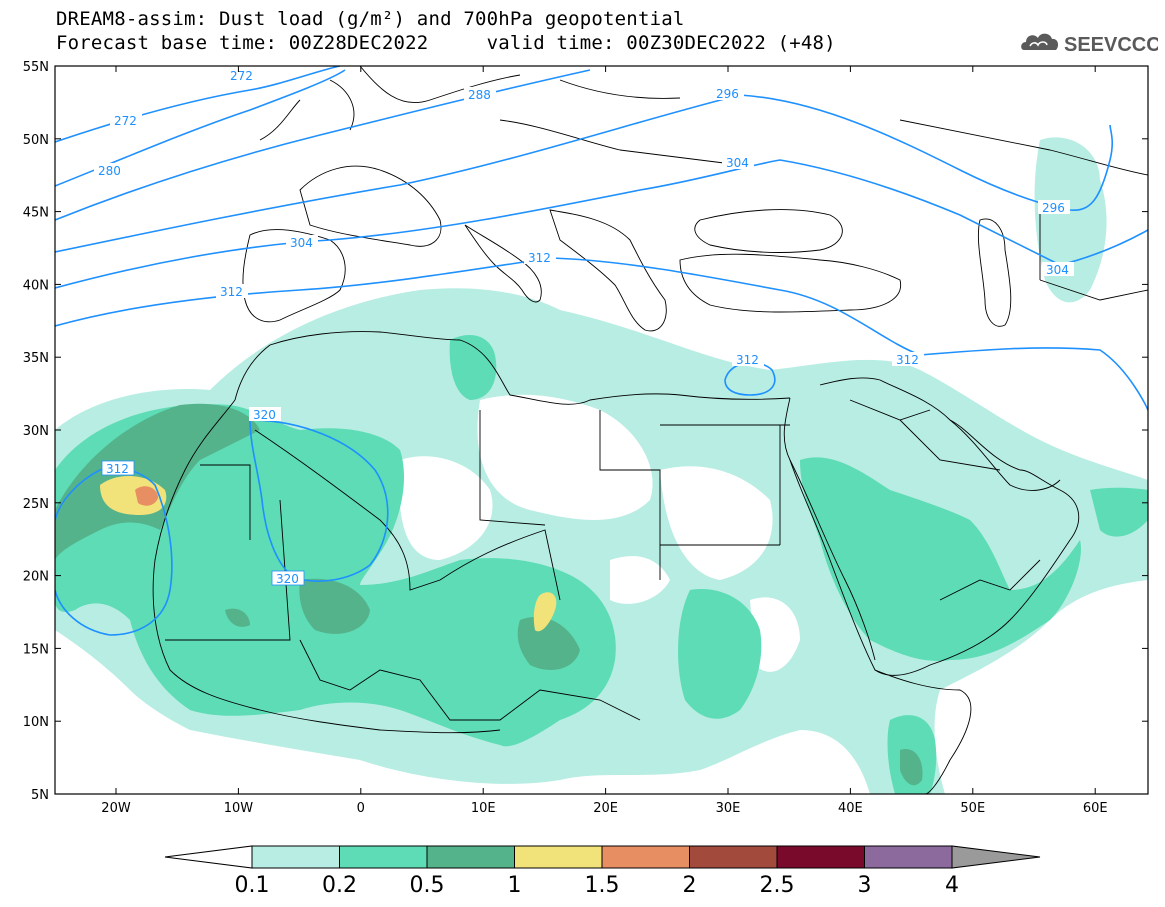 The height and width of the screenshot is (907, 1165). I want to click on iso-label-304a: 304, so click(301, 243).